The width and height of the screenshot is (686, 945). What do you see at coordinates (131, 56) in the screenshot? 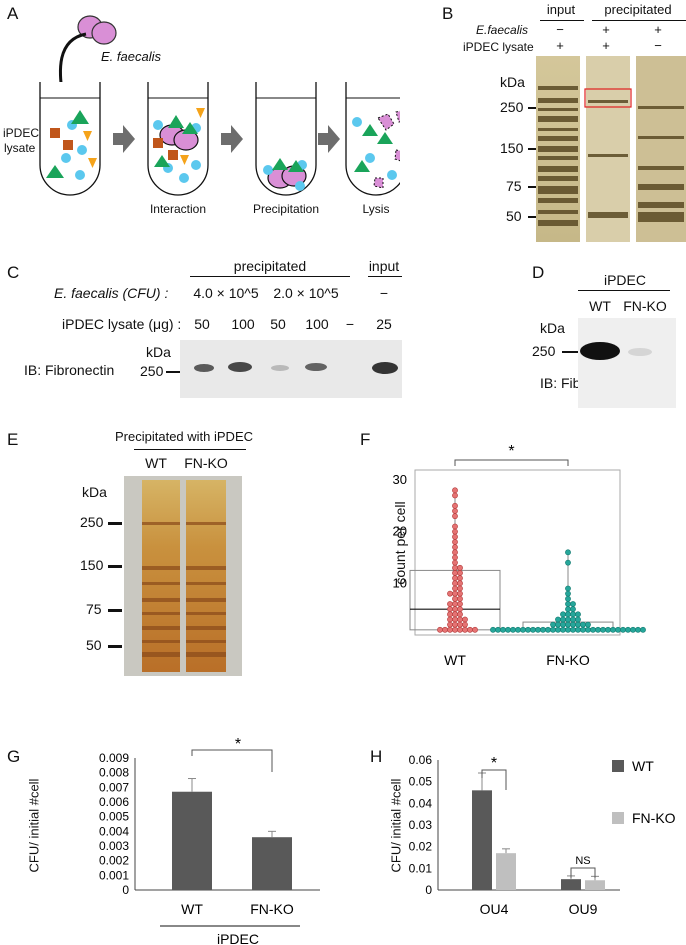
I see `bacteria-label: E. faecalis` at bounding box center [131, 56].